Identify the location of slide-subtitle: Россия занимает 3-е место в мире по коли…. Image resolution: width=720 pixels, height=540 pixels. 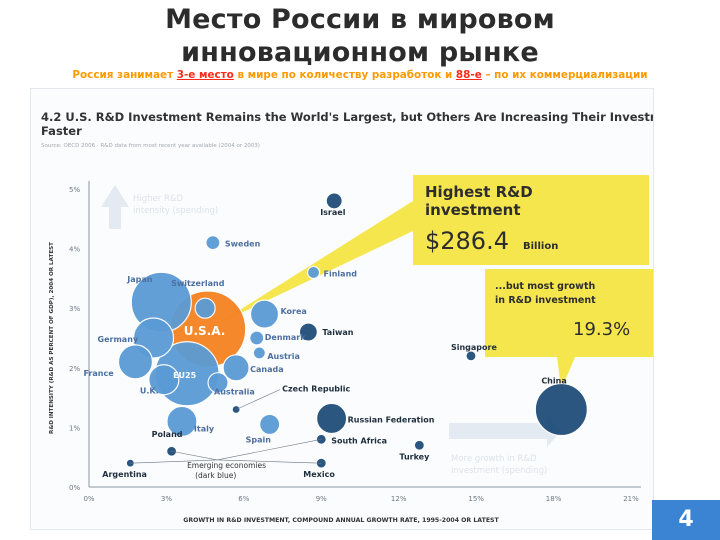
(360, 75).